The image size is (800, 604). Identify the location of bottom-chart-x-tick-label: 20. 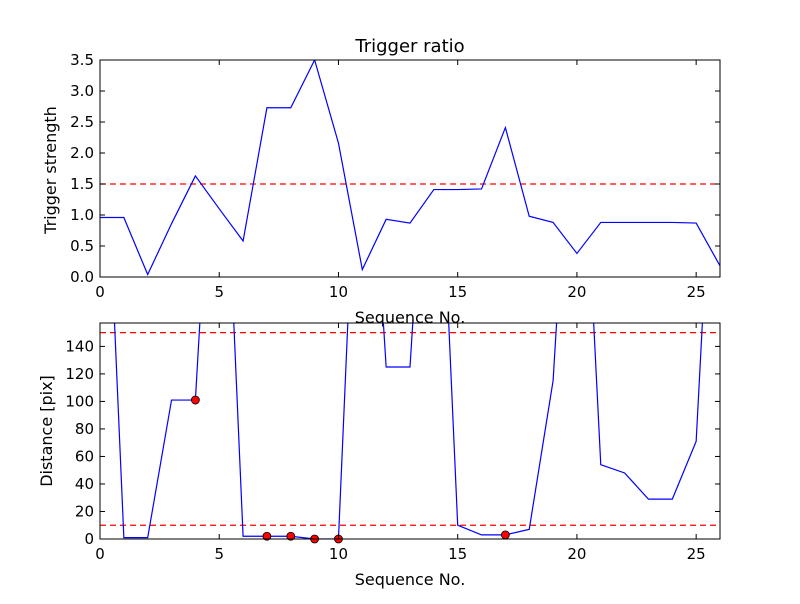
(576, 554).